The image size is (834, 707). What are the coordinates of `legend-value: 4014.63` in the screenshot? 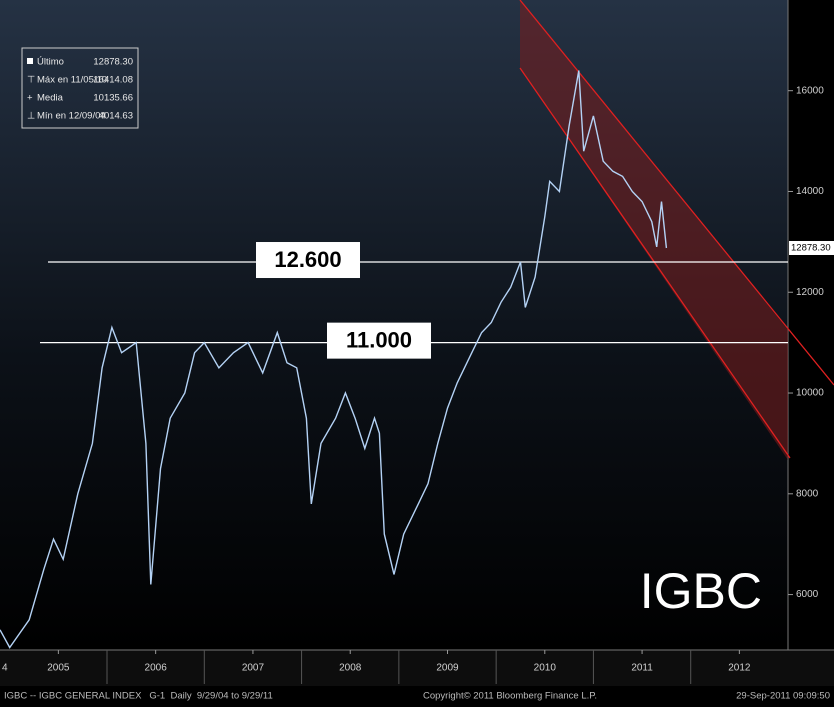 It's located at (116, 116).